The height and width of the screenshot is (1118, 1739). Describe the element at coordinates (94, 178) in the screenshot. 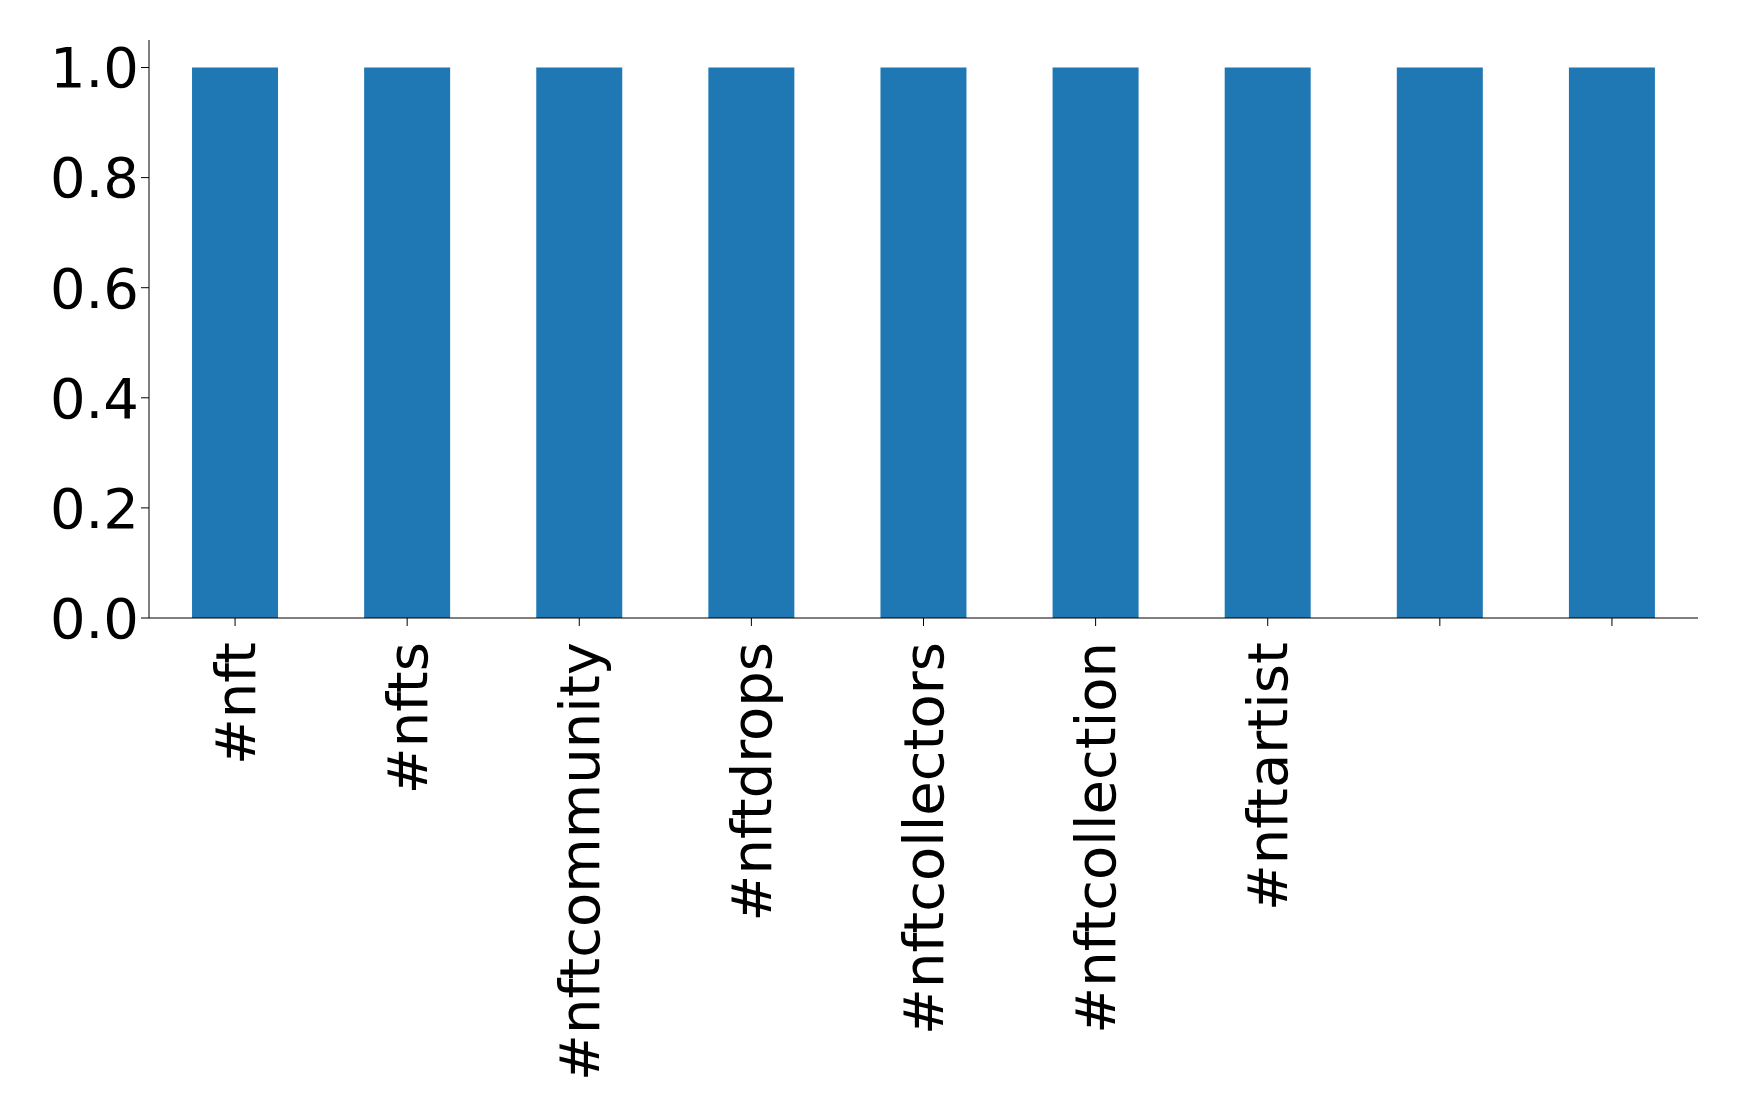

I see `y-tick-label: 0.8` at that location.